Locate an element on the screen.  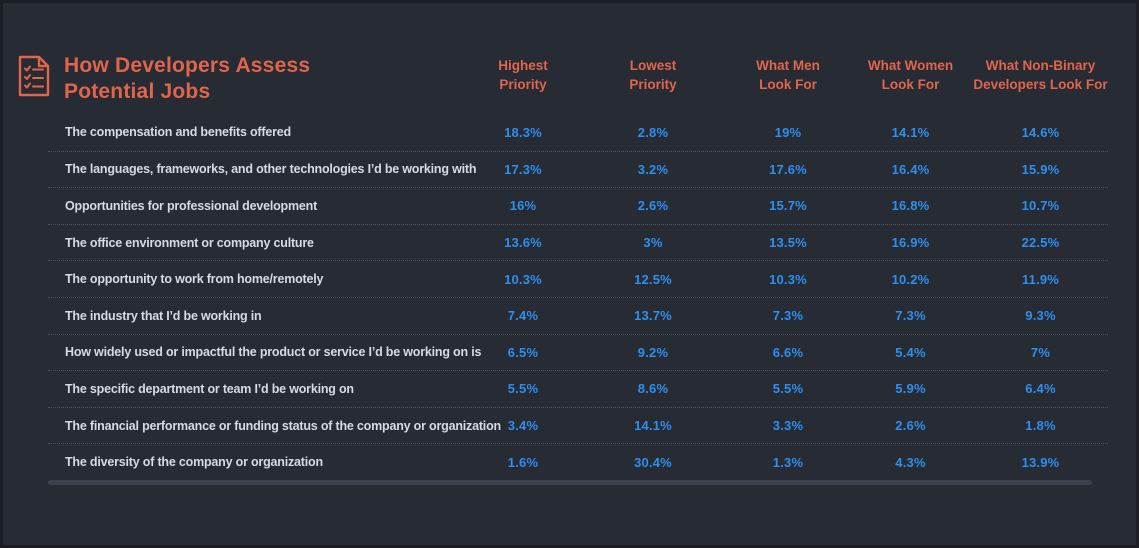
value-lowest-priority: 3.2% is located at coordinates (653, 169).